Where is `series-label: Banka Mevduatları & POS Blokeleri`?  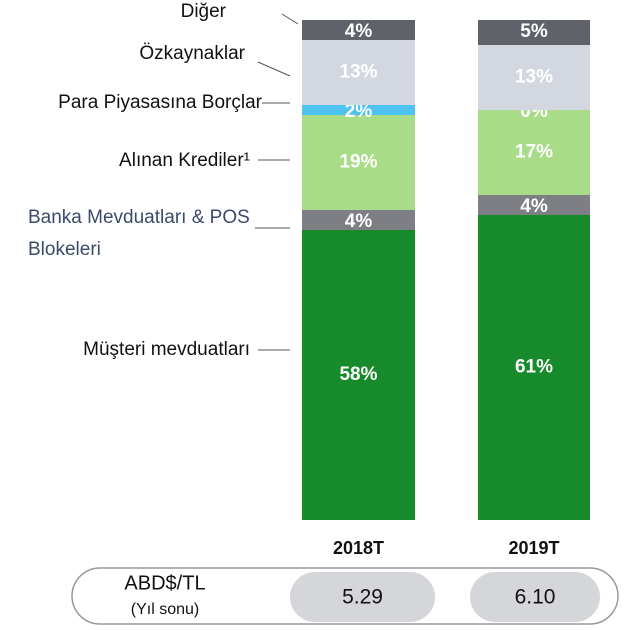
series-label: Banka Mevduatları & POS Blokeleri is located at coordinates (139, 233).